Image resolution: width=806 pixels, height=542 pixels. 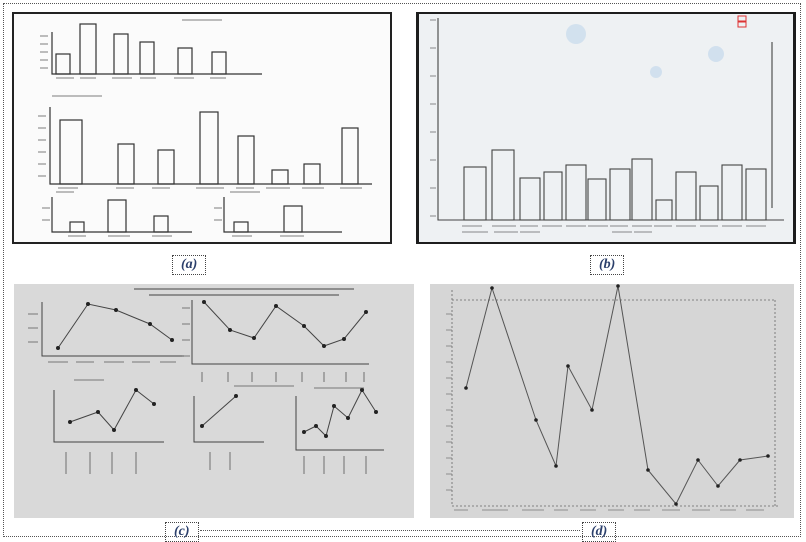 What do you see at coordinates (599, 532) in the screenshot?
I see `caption-d: (d)` at bounding box center [599, 532].